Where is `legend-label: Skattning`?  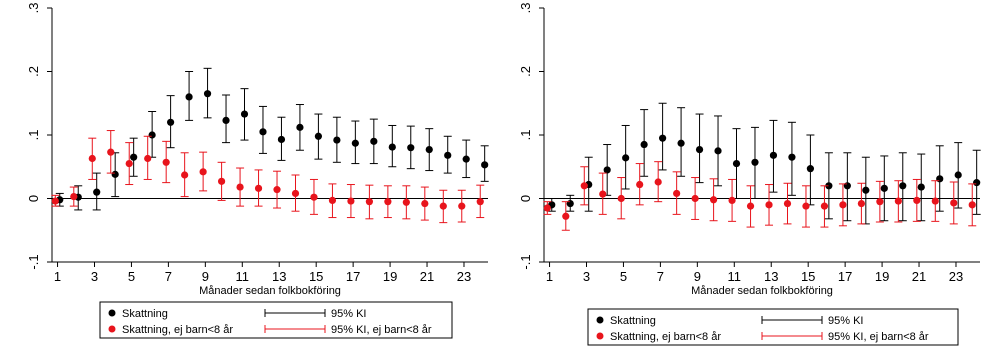 legend-label: Skattning is located at coordinates (633, 321).